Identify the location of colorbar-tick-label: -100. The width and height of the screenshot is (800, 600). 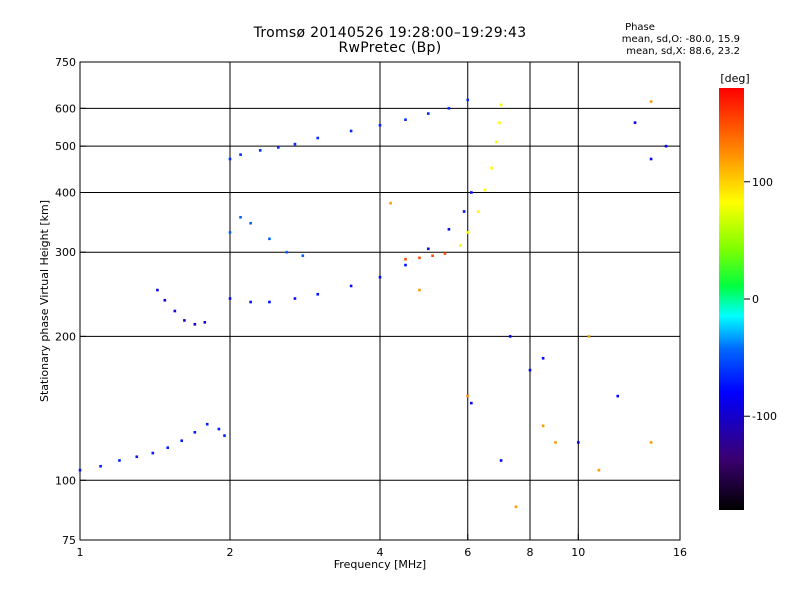
(764, 416).